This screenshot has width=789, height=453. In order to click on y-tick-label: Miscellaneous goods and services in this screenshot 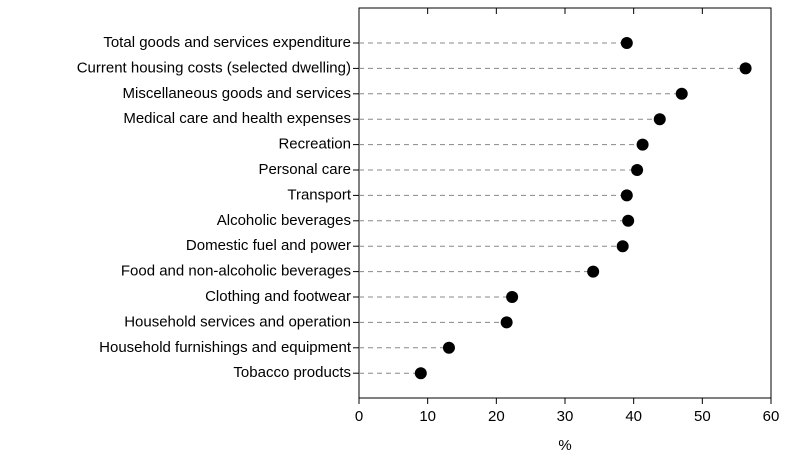, I will do `click(237, 93)`.